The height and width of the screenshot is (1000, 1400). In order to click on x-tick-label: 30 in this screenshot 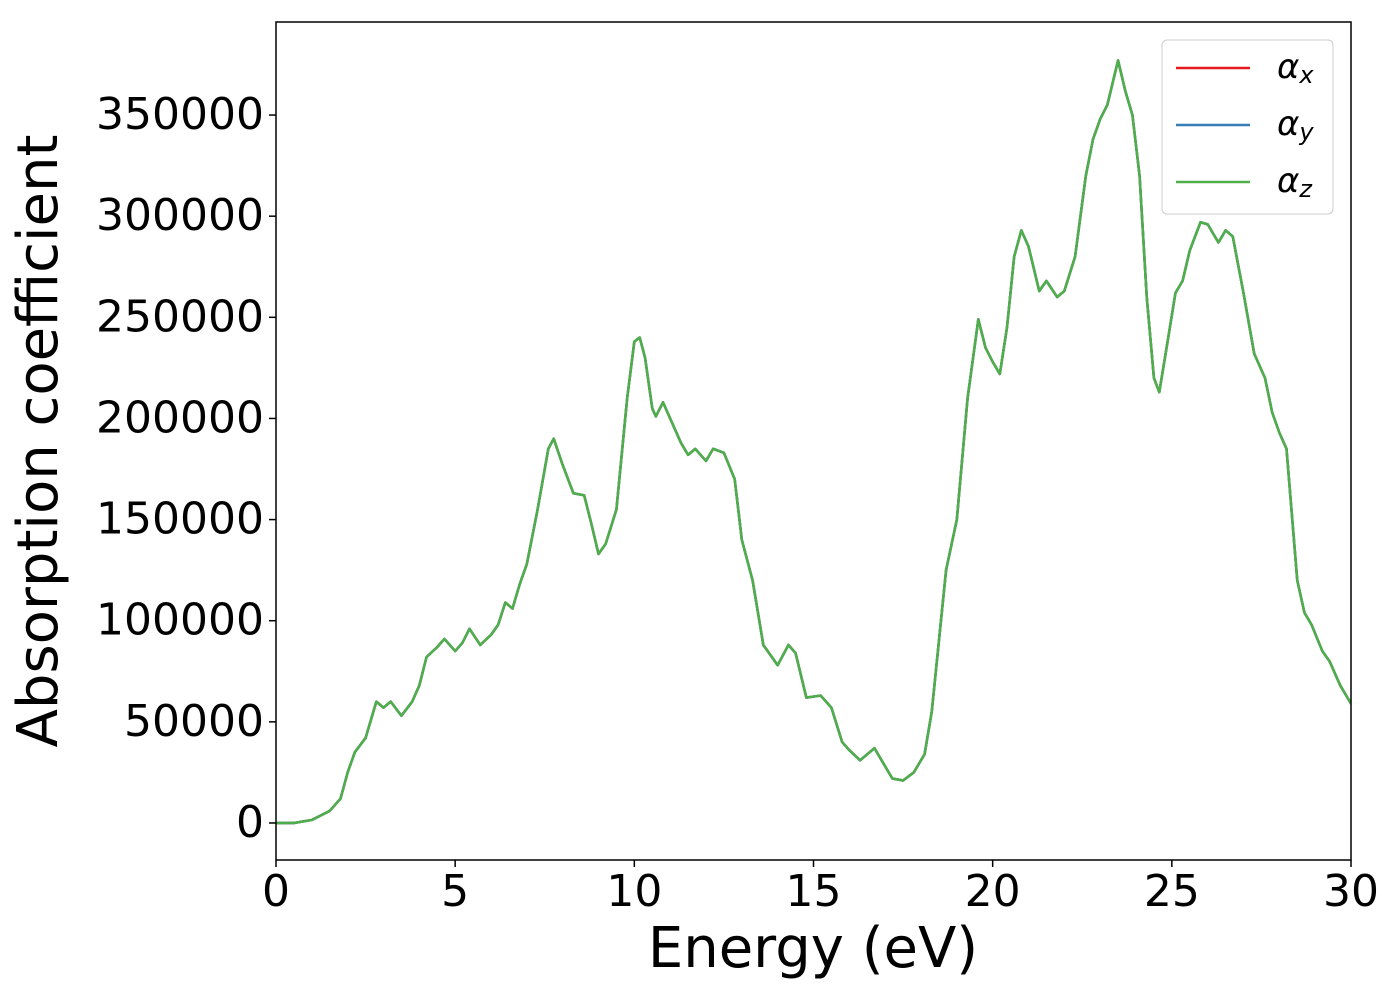, I will do `click(1351, 891)`.